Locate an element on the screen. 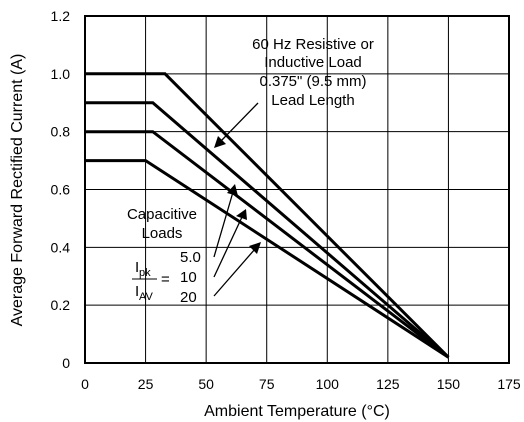  ratio-numerator: I is located at coordinates (137, 267).